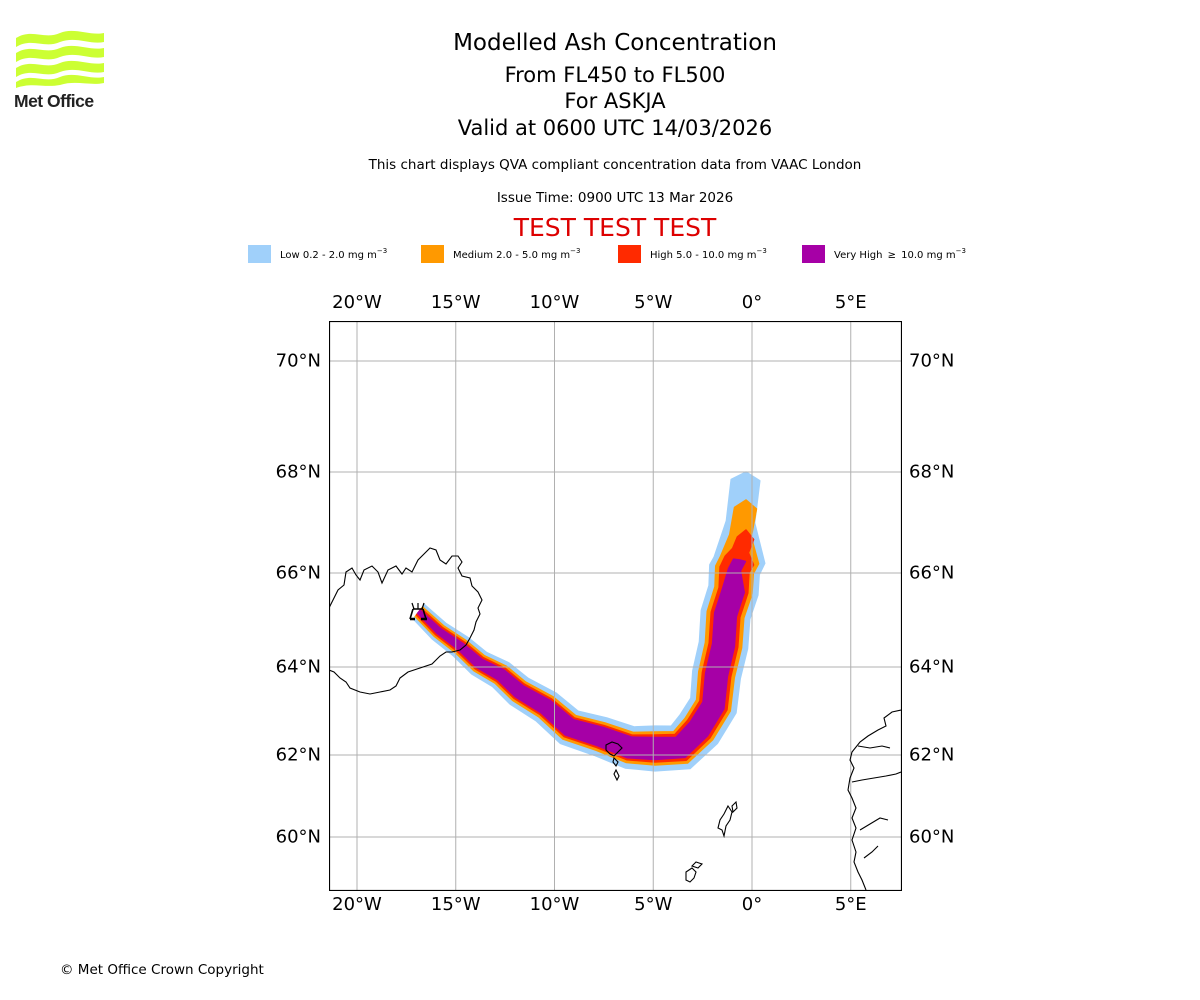  Describe the element at coordinates (298, 667) in the screenshot. I see `lat-tick-label-left: 64°N` at that location.